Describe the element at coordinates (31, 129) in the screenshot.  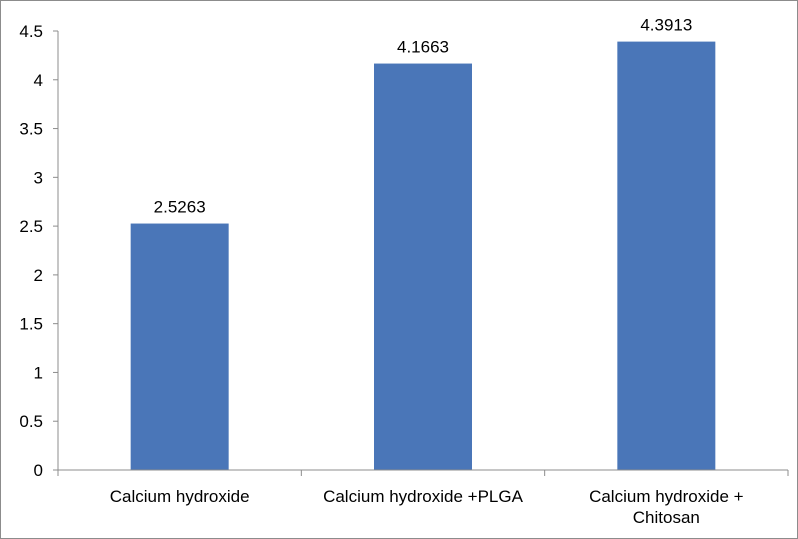
I see `y-tick-label: 3.5` at that location.